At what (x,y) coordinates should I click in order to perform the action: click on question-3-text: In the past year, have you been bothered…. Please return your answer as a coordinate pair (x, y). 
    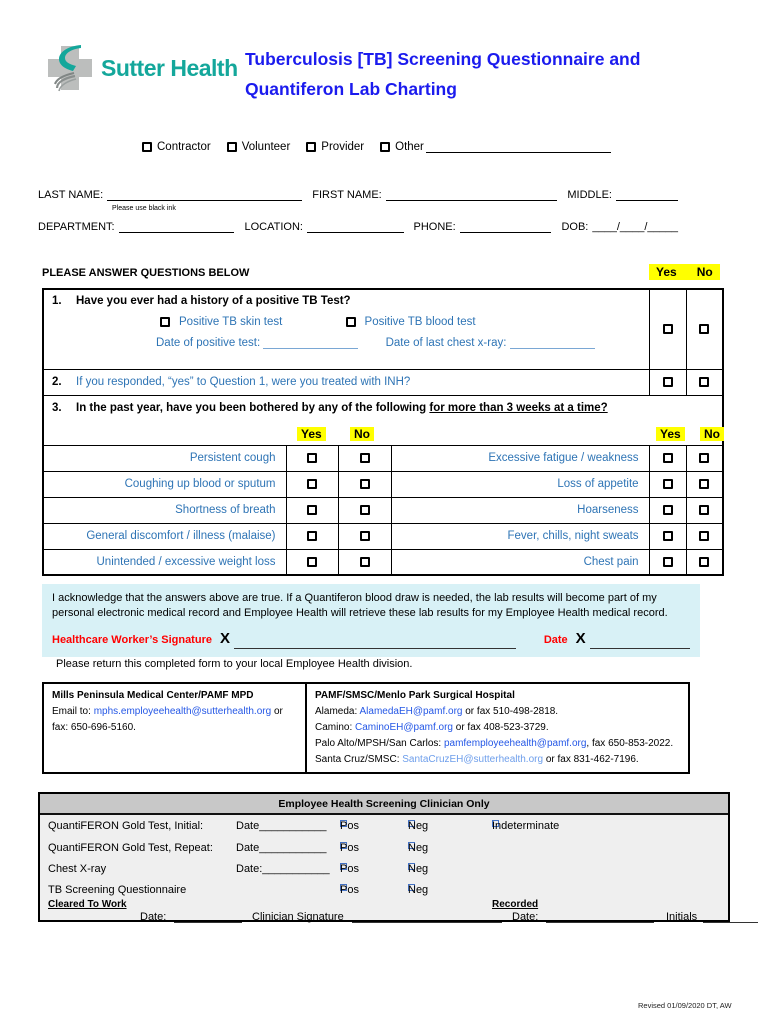
    Looking at the image, I should click on (253, 408).